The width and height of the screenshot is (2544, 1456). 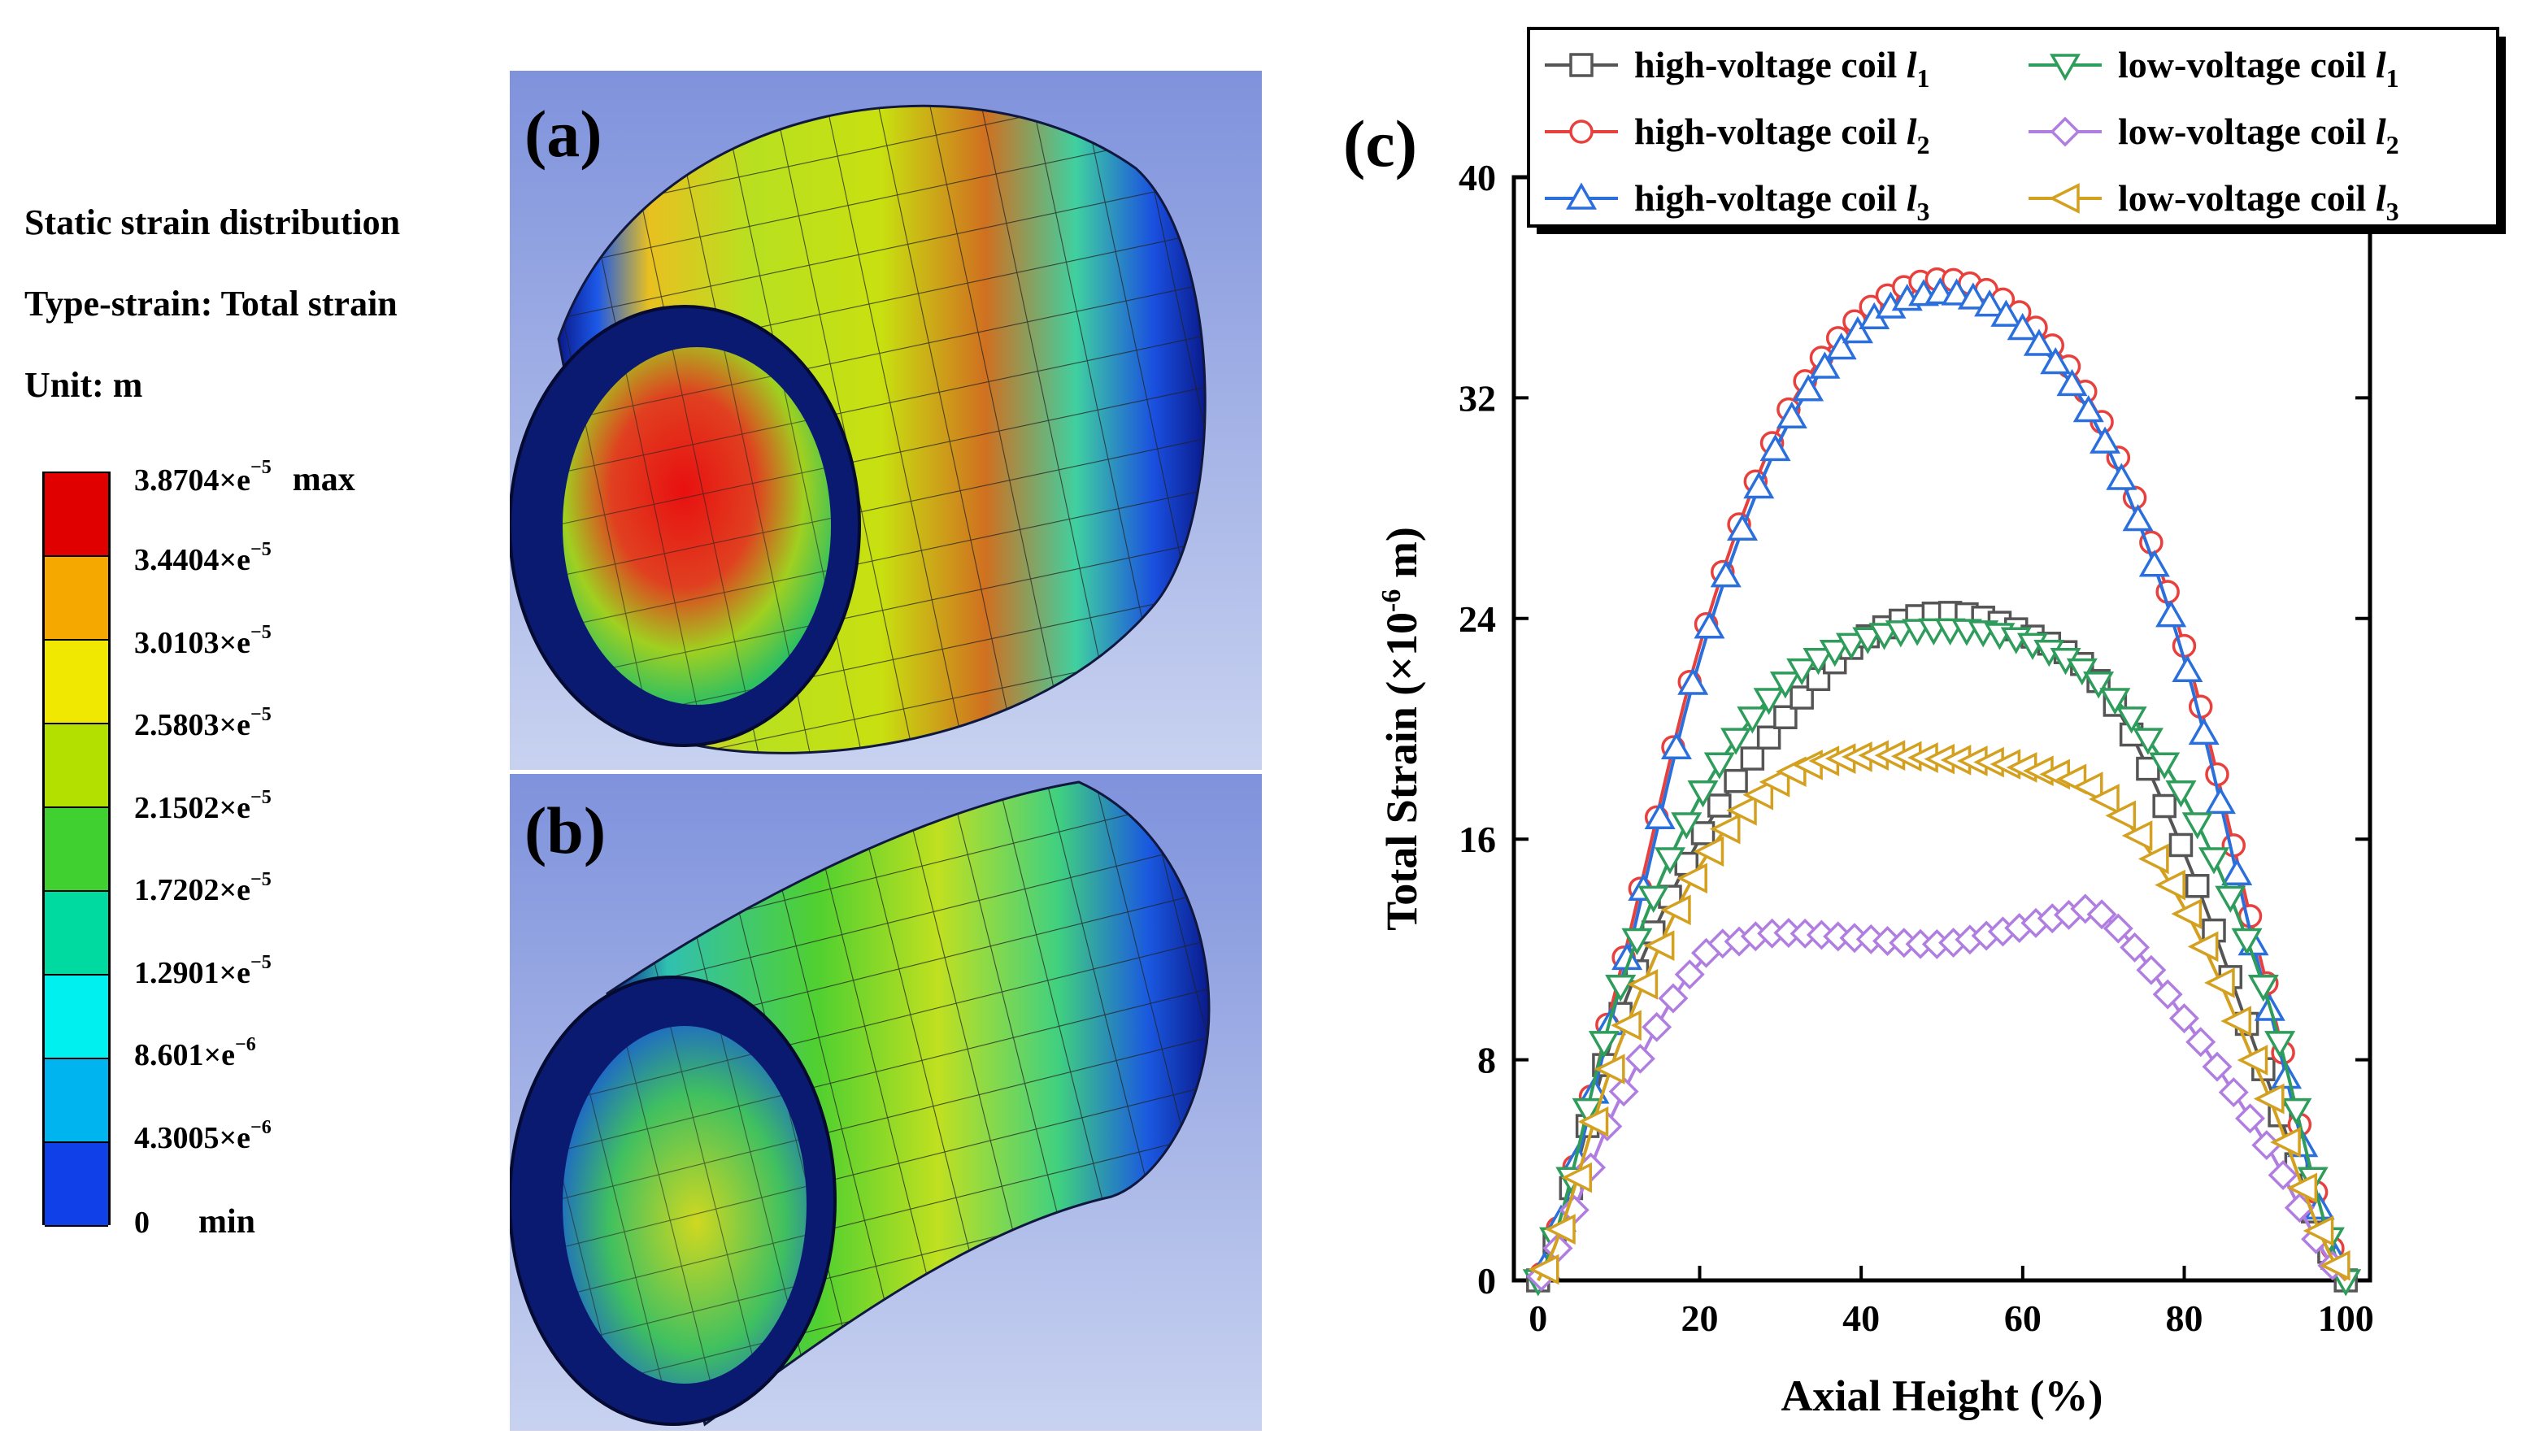 What do you see at coordinates (1861, 1318) in the screenshot?
I see `x-tick-label: 40` at bounding box center [1861, 1318].